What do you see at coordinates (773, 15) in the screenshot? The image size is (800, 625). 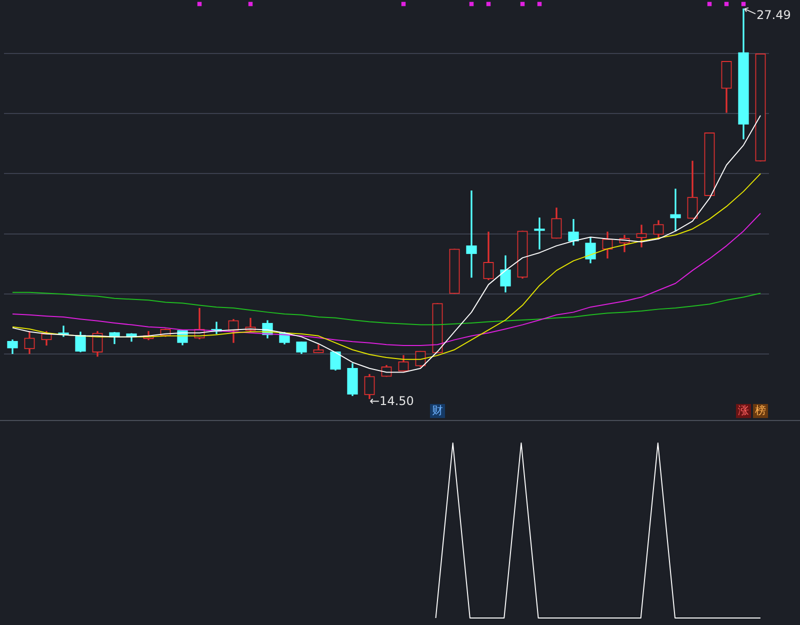 I see `annotation: 27.49` at bounding box center [773, 15].